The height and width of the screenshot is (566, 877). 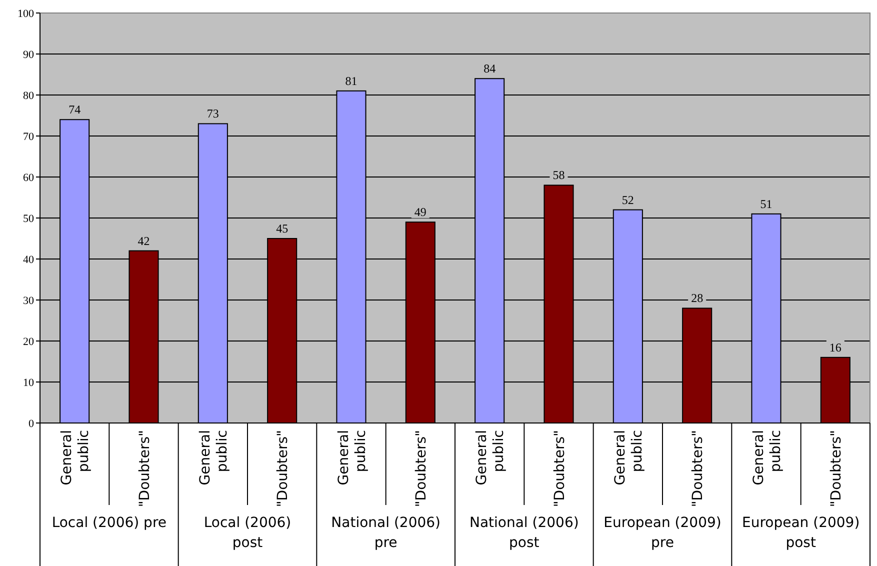 What do you see at coordinates (28, 383) in the screenshot?
I see `y-tick-label: 10` at bounding box center [28, 383].